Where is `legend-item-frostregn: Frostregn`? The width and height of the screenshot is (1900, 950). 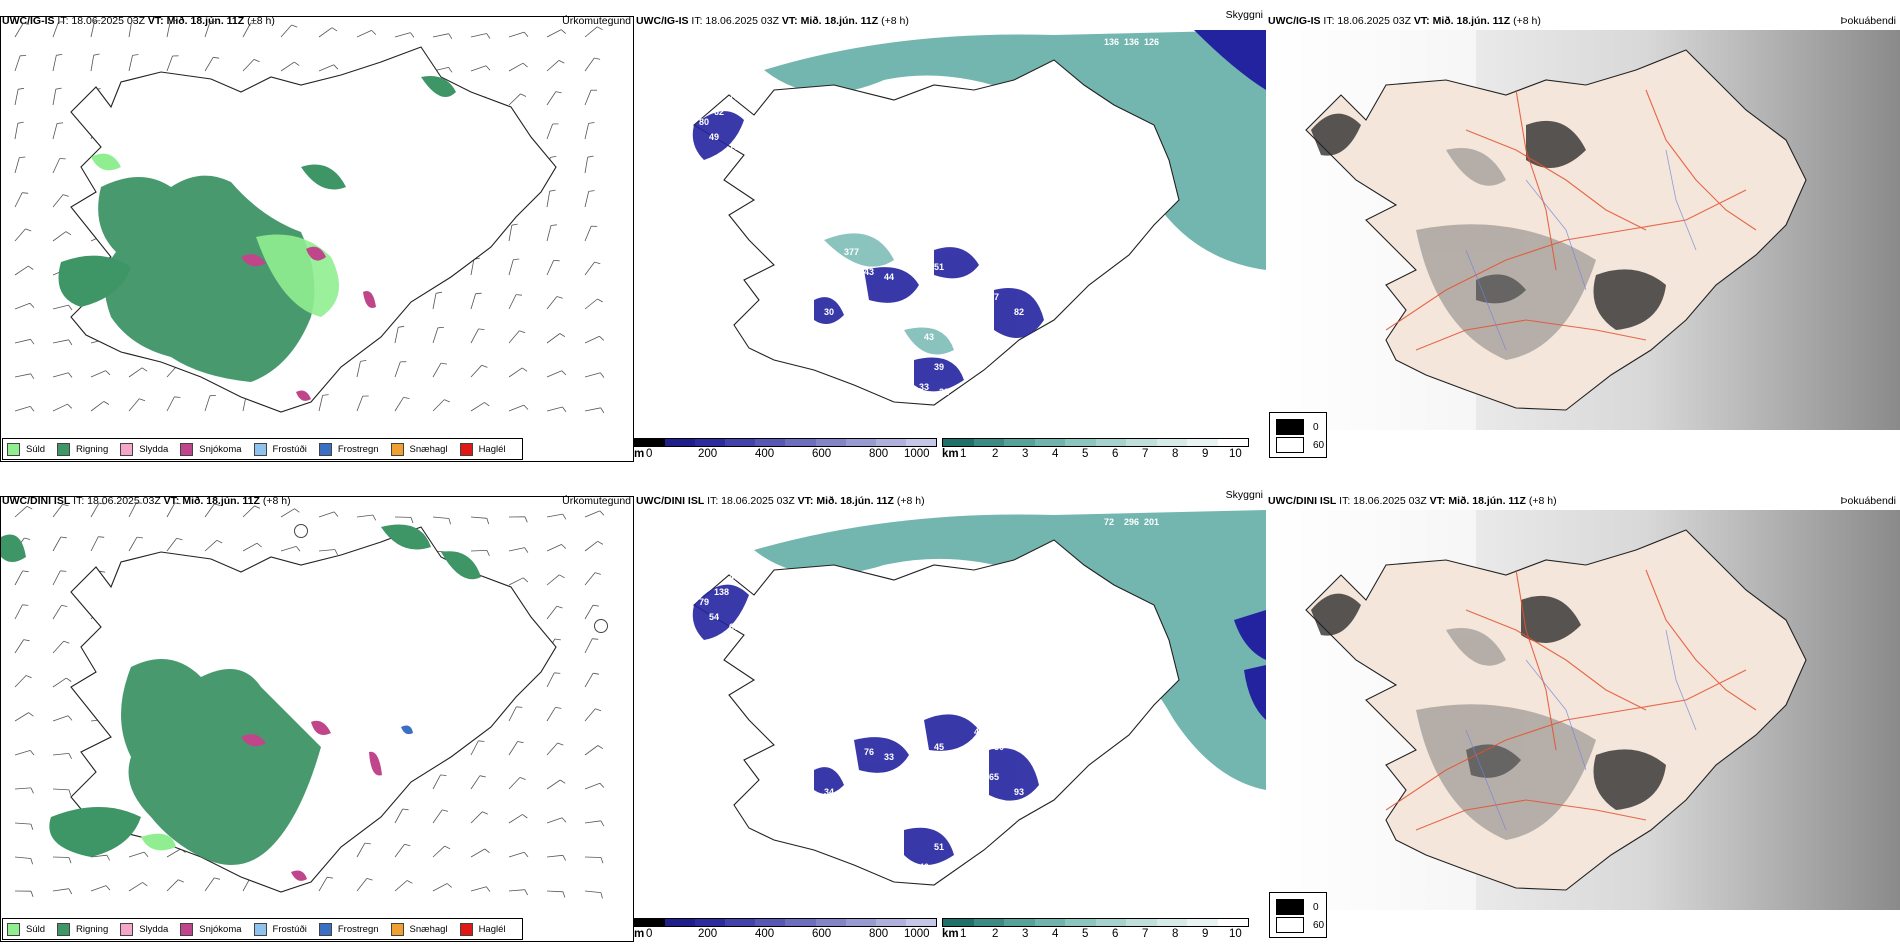
legend-item-frostregn: Frostregn is located at coordinates (348, 449).